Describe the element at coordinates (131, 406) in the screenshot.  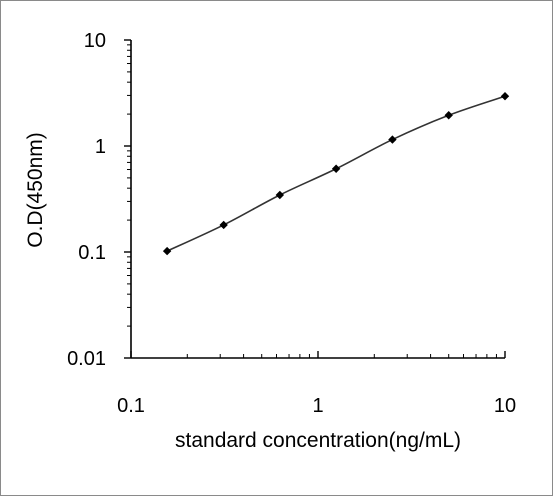
I see `x-tick-label: 0.1` at that location.